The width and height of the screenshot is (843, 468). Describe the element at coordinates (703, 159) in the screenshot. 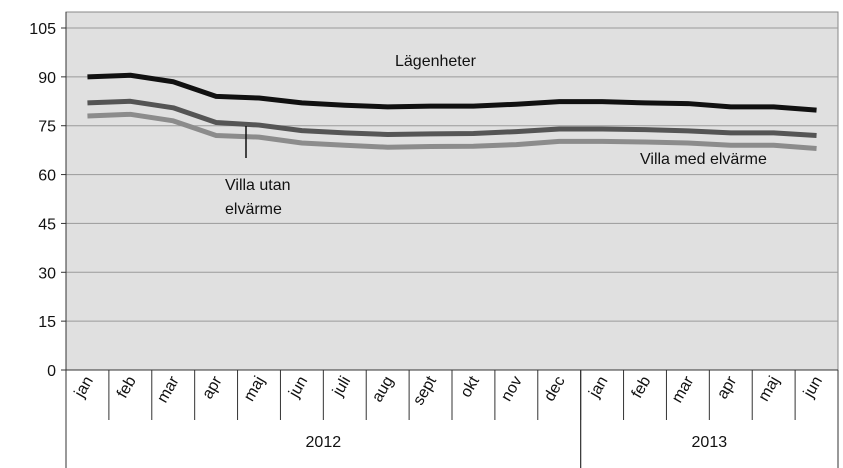

I see `series-label: Villa med elvärme` at that location.